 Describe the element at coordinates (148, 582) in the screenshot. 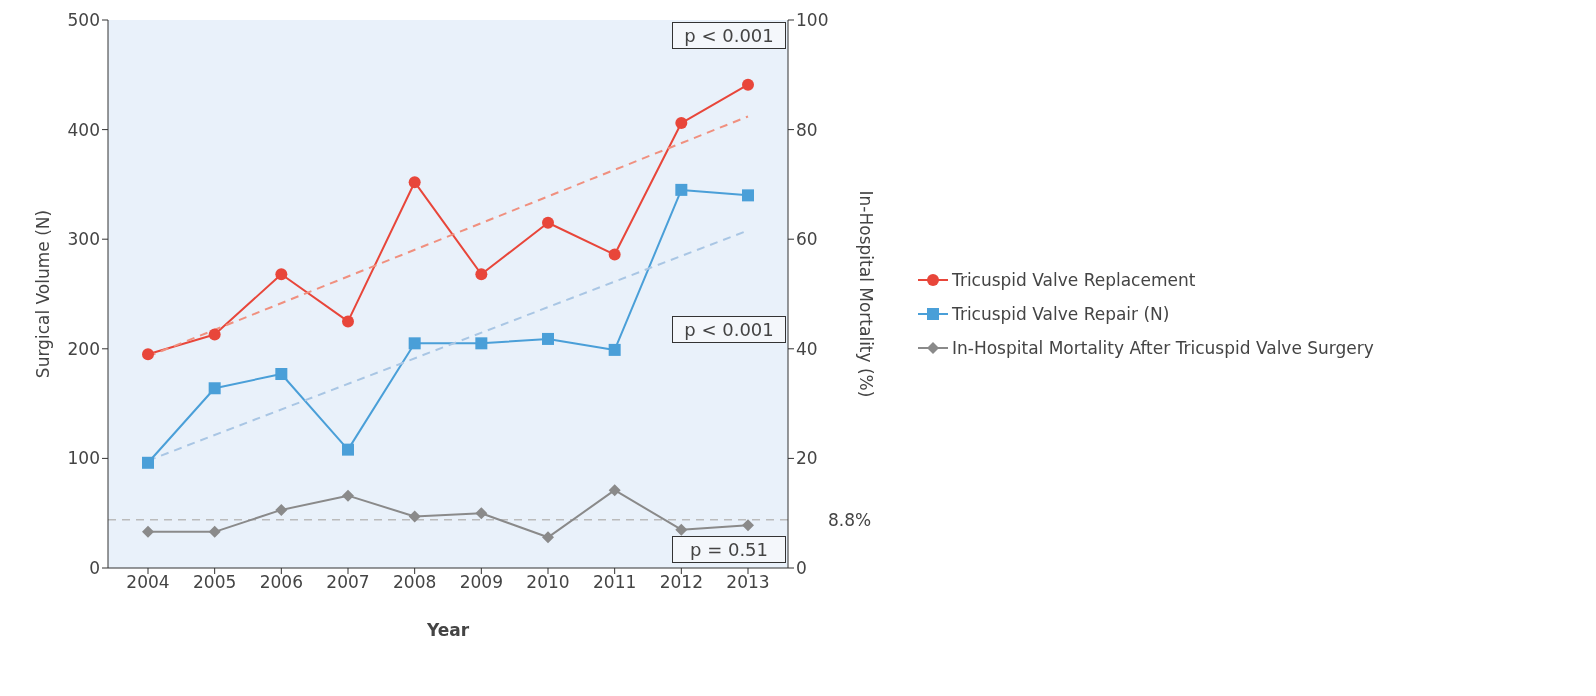

I see `x-tick-label: 2004` at that location.